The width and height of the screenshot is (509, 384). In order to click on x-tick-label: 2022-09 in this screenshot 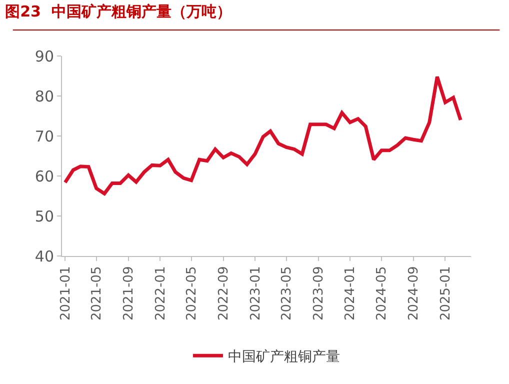, I will do `click(224, 293)`.